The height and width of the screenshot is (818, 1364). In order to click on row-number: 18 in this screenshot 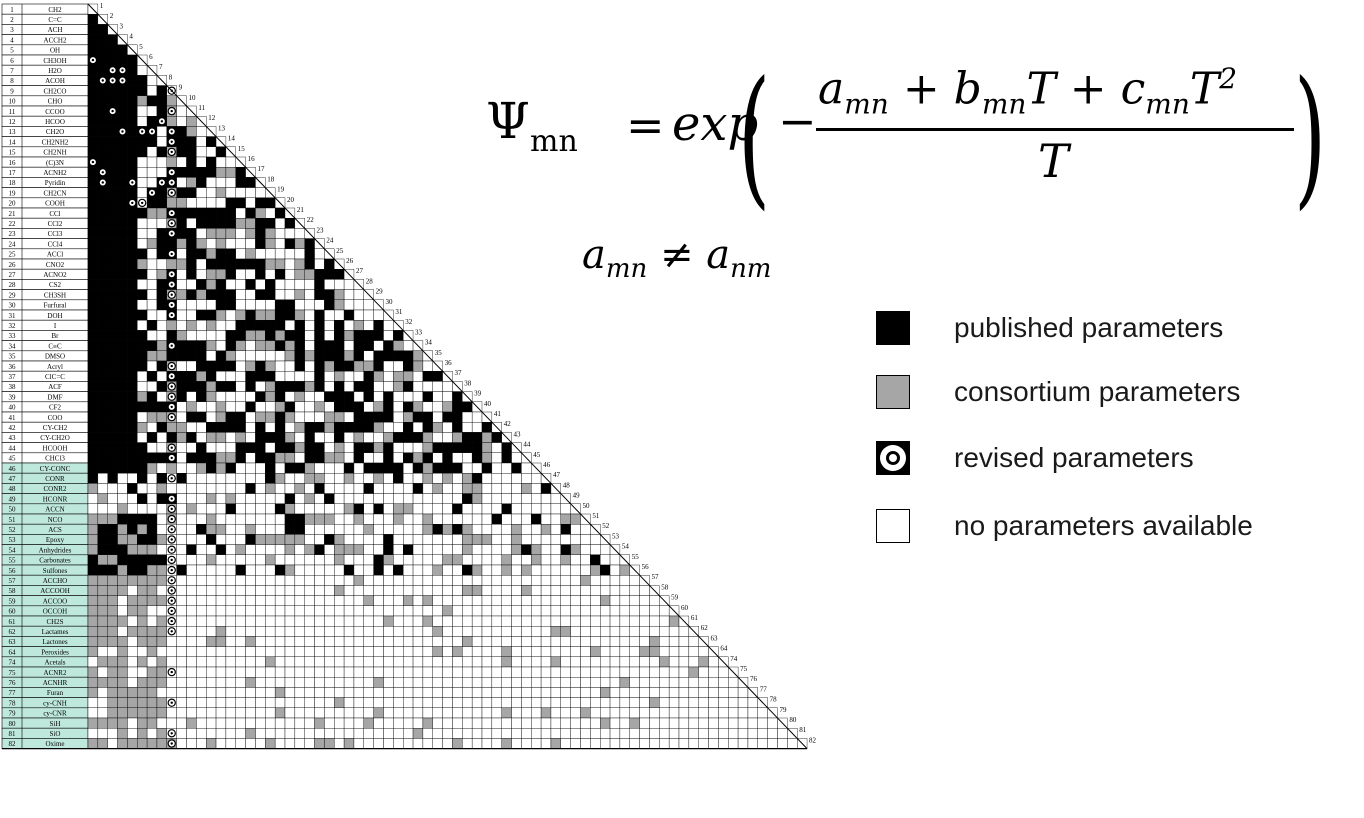, I will do `click(13, 183)`.